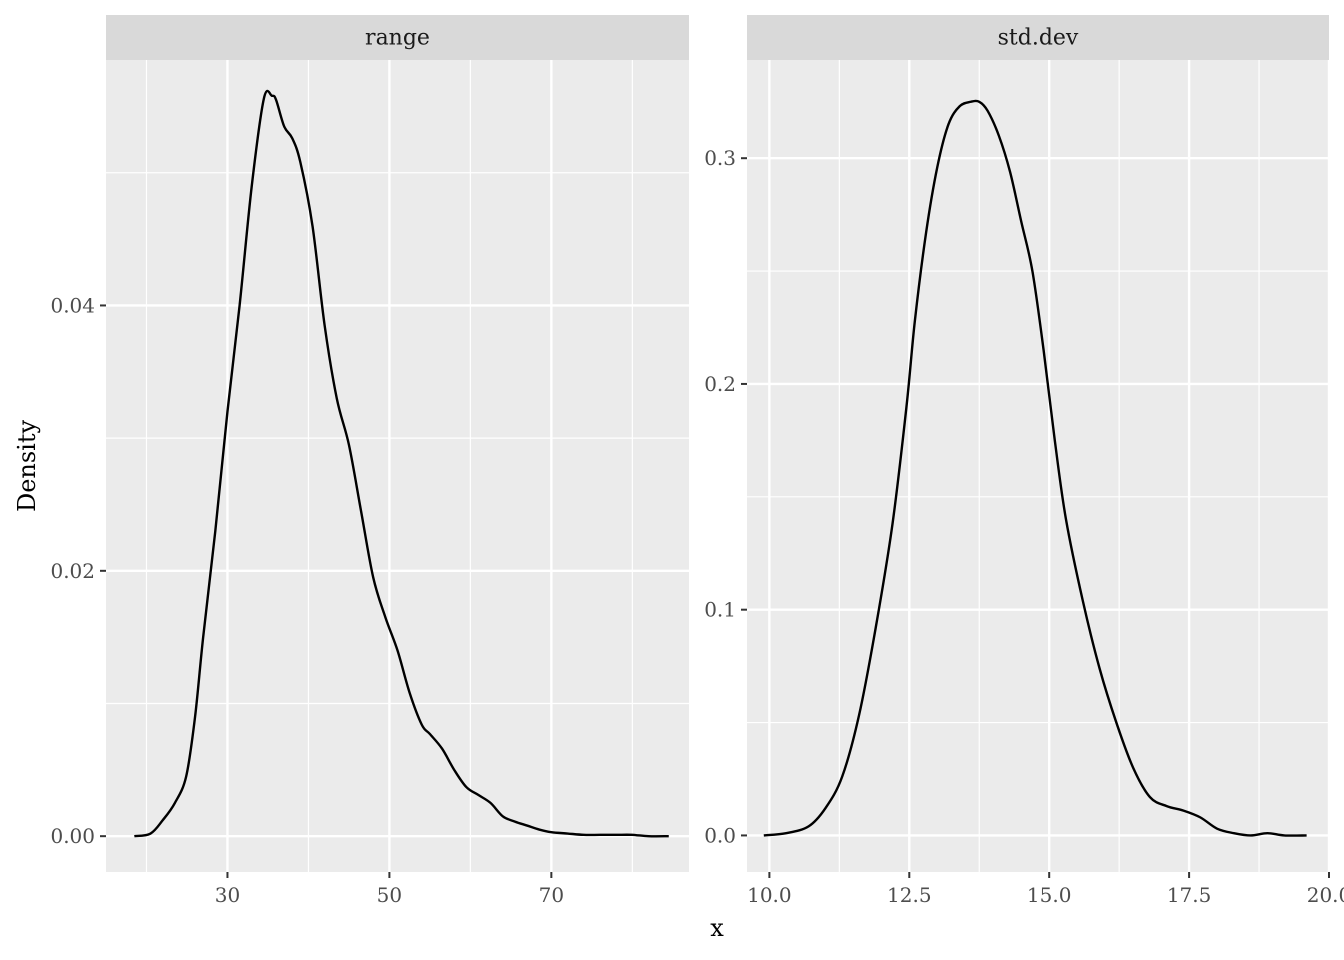 The height and width of the screenshot is (960, 1344). I want to click on x-tick-label: 17.5, so click(1189, 895).